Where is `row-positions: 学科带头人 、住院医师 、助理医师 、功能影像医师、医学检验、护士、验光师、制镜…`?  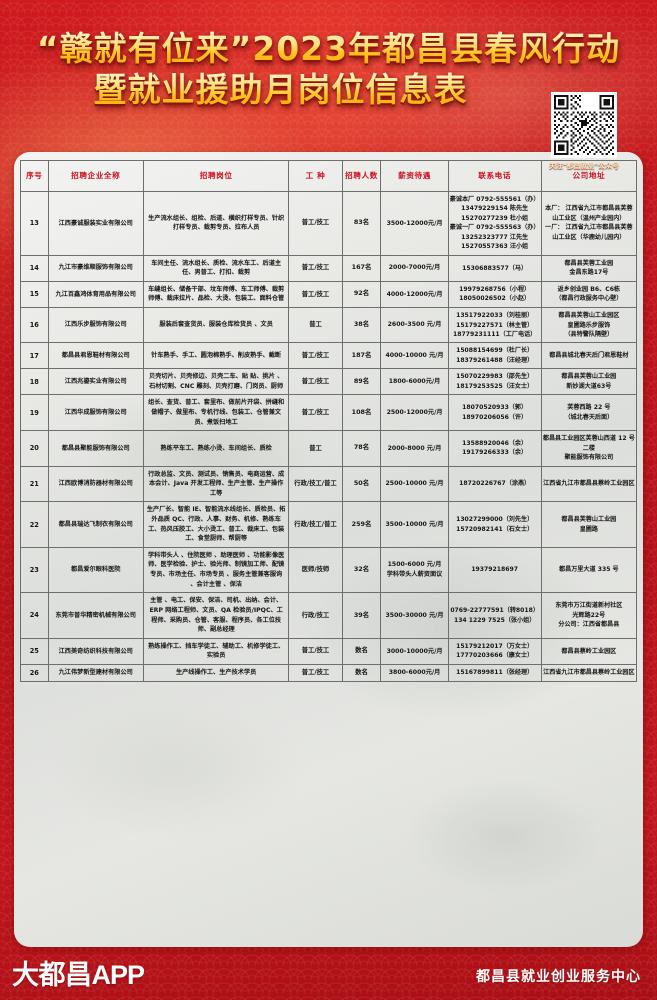 row-positions: 学科带头人 、住院医师 、助理医师 、功能影像医师、医学检验、护士、验光师、制镜… is located at coordinates (216, 570).